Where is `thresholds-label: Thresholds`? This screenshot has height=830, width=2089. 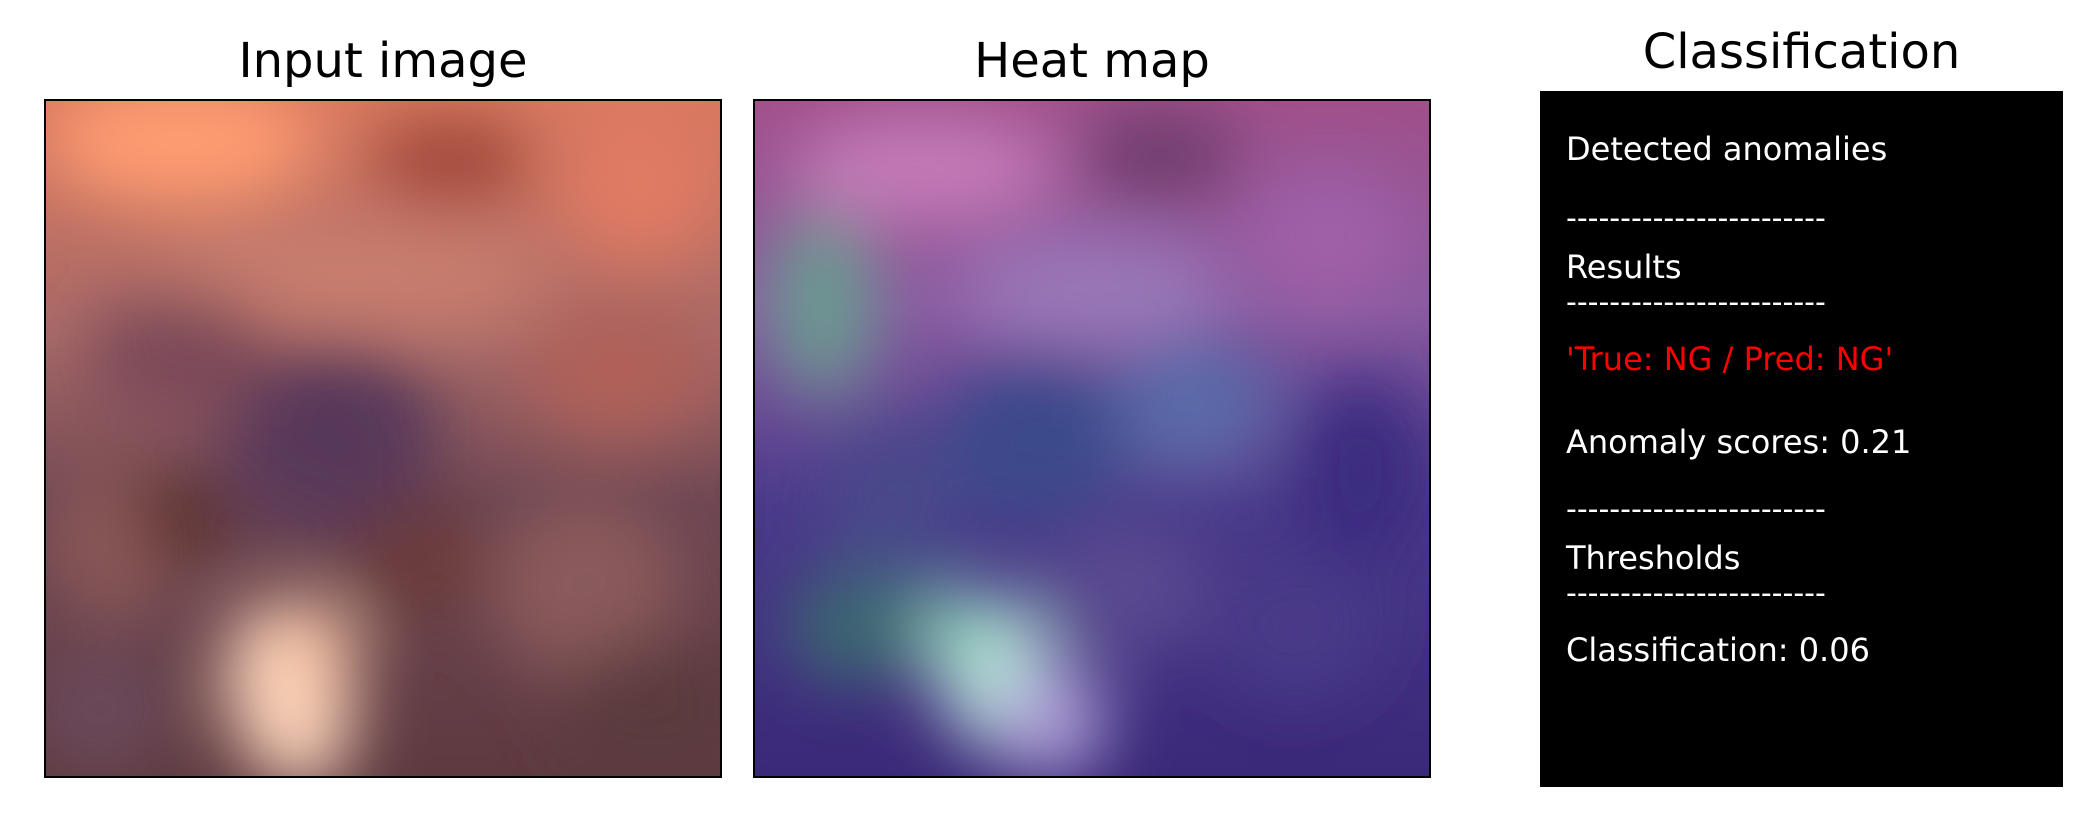 thresholds-label: Thresholds is located at coordinates (1653, 558).